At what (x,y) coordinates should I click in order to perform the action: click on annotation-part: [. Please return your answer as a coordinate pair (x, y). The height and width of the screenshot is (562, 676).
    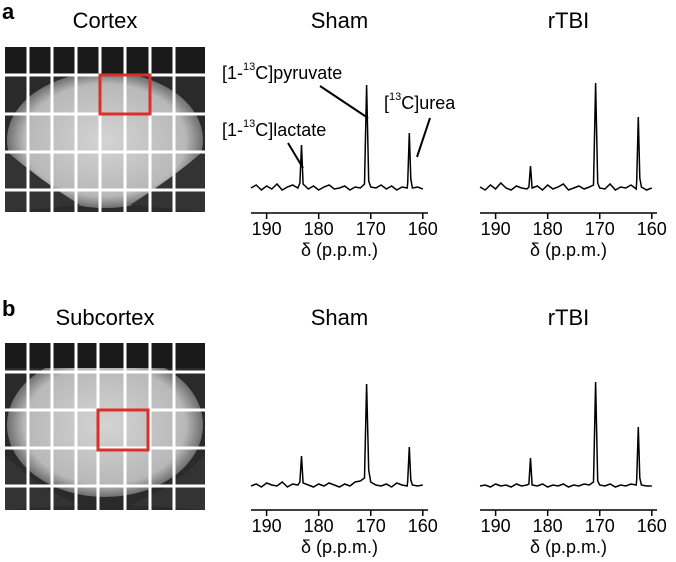
    Looking at the image, I should click on (386, 103).